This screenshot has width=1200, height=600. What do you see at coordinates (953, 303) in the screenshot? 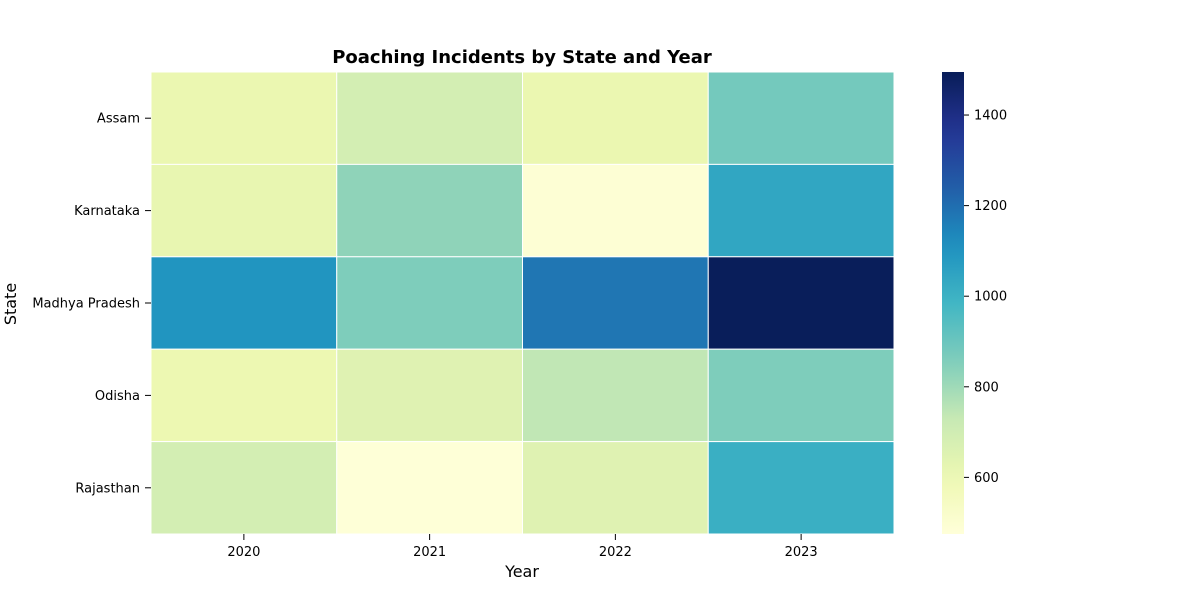
I see `colorbar-gradient` at bounding box center [953, 303].